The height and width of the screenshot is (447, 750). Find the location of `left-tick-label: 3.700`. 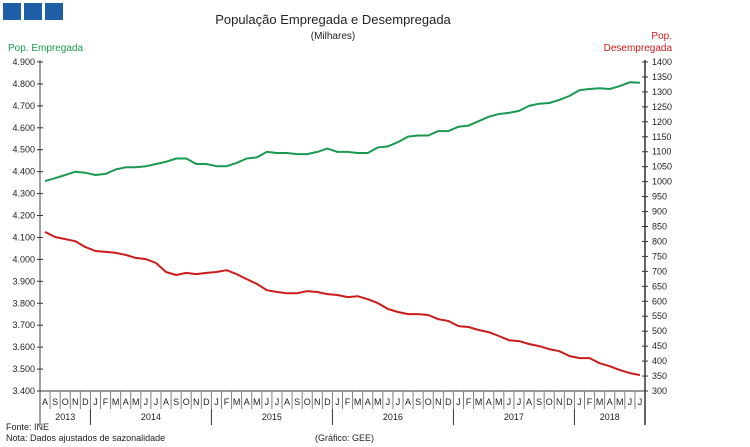

left-tick-label: 3.700 is located at coordinates (23, 325).